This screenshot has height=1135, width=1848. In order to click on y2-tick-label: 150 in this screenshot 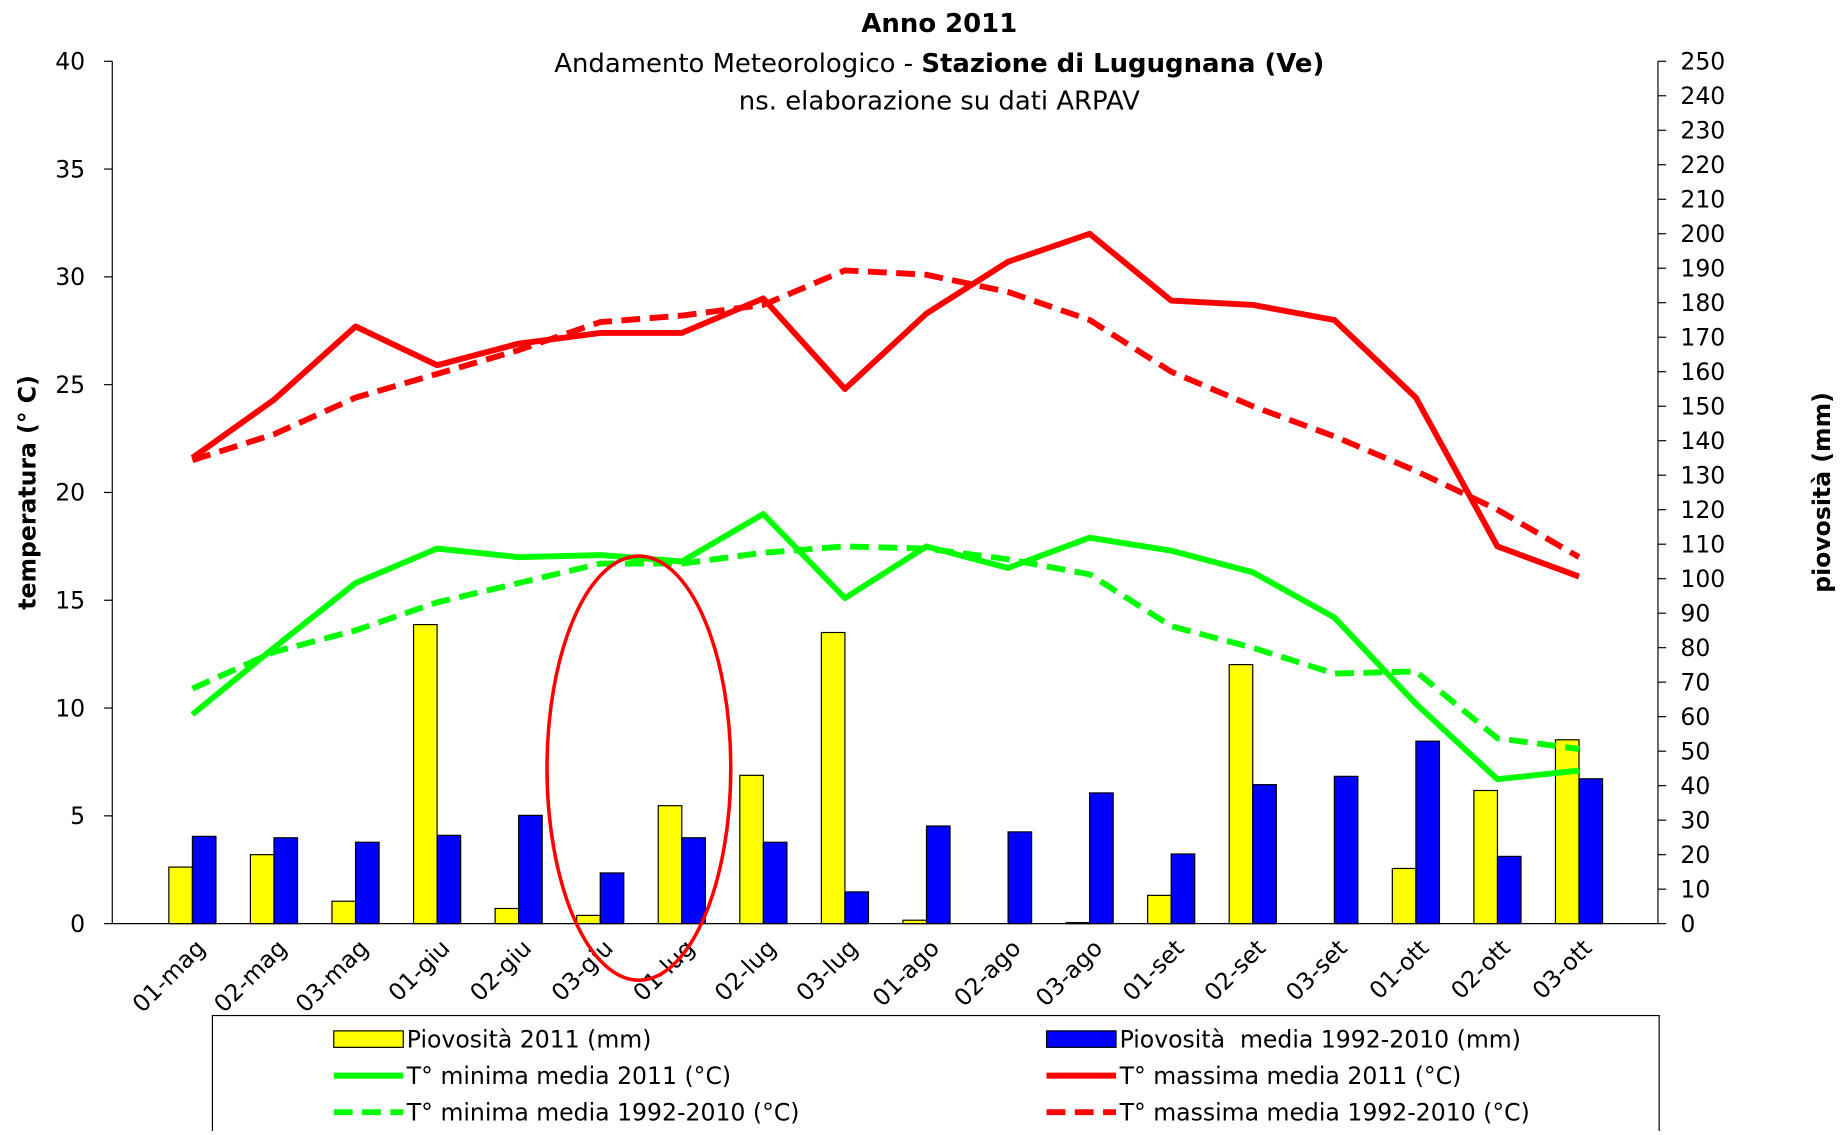, I will do `click(1702, 406)`.